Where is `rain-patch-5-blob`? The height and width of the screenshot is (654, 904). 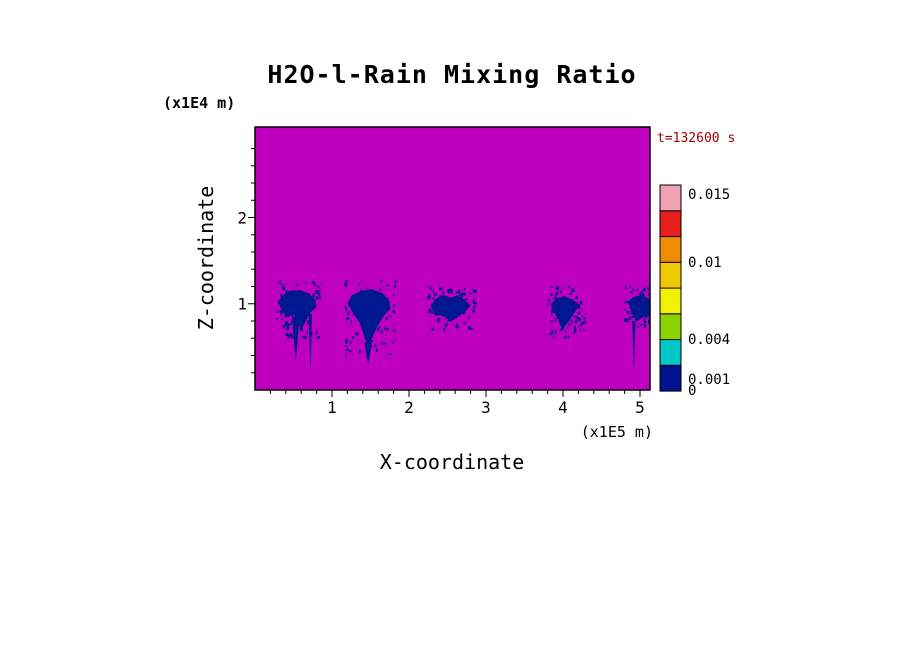
rain-patch-5-blob is located at coordinates (638, 308).